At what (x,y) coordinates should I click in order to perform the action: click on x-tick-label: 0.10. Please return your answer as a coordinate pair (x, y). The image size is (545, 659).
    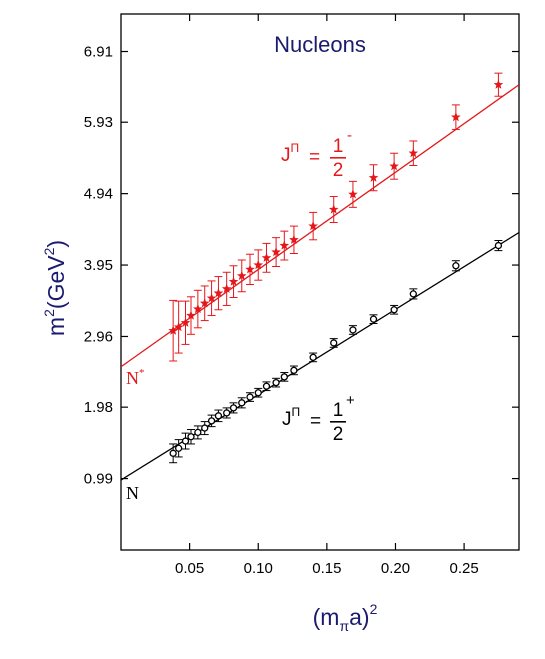
    Looking at the image, I should click on (258, 568).